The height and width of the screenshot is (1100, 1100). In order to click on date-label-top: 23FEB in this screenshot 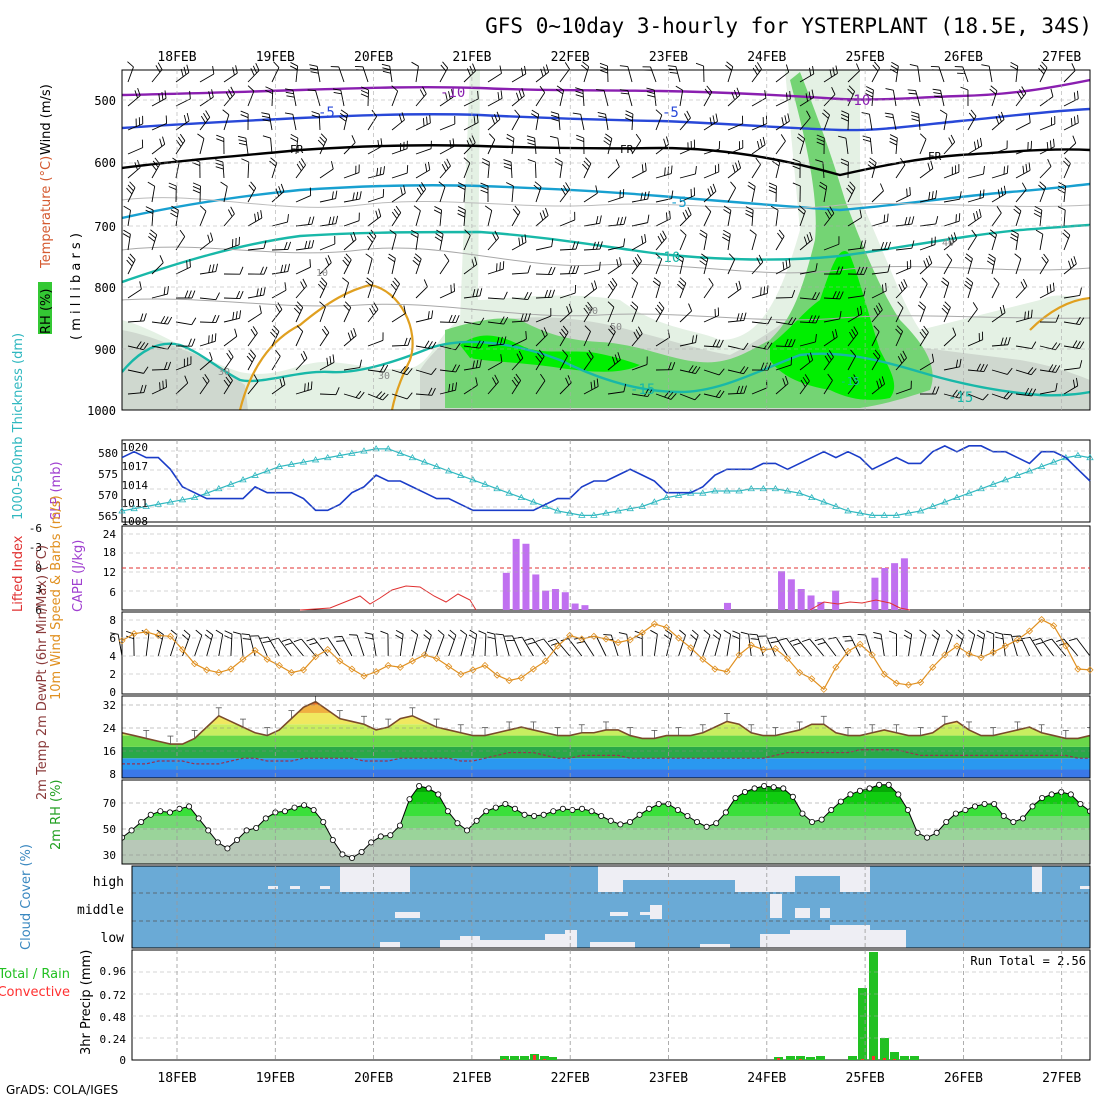, I will do `click(668, 57)`.